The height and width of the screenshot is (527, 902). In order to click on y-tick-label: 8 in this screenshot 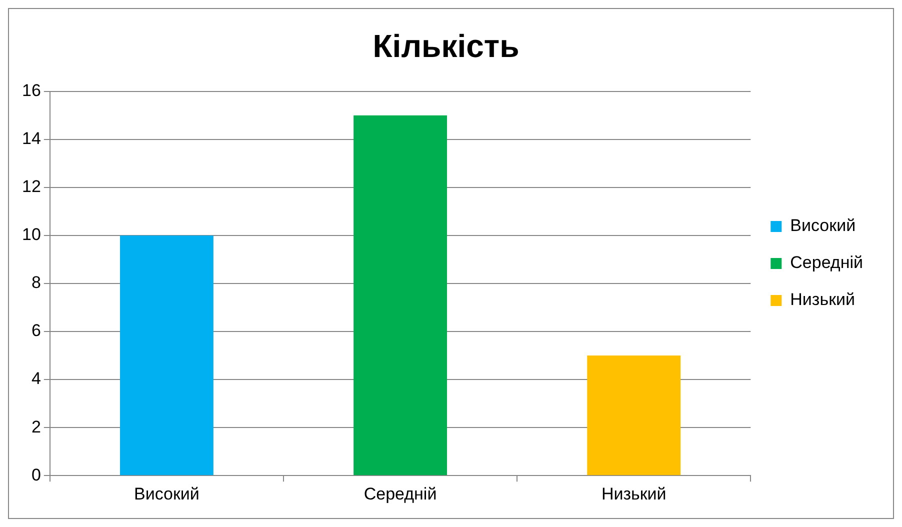, I will do `click(36, 282)`.